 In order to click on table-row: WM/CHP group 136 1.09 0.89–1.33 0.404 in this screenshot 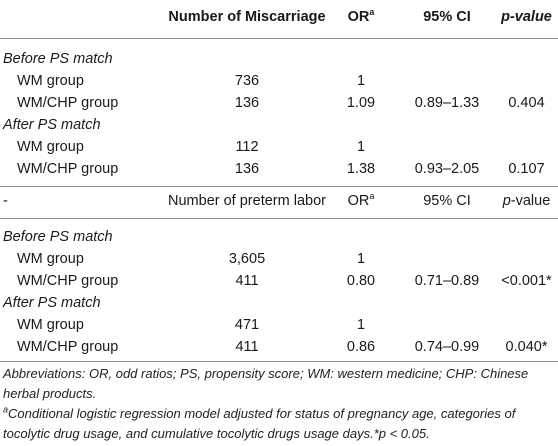, I will do `click(279, 103)`.